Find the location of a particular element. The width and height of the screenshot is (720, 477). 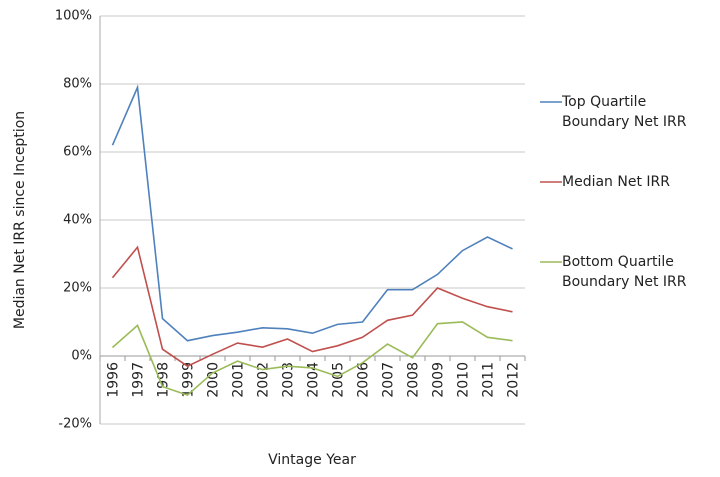

x-tick-label: 1996 is located at coordinates (114, 380).